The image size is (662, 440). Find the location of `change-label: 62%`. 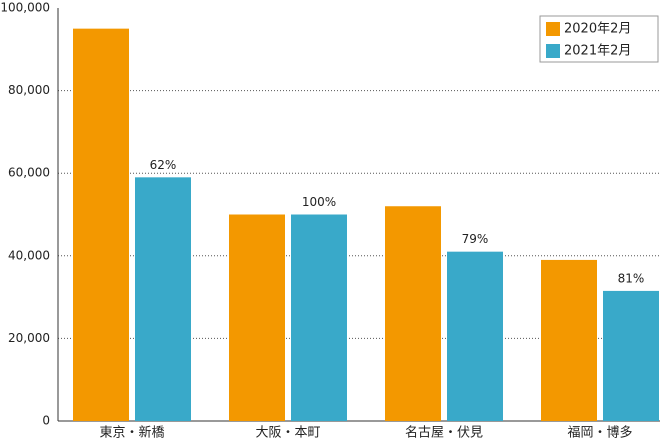

change-label: 62% is located at coordinates (163, 165).